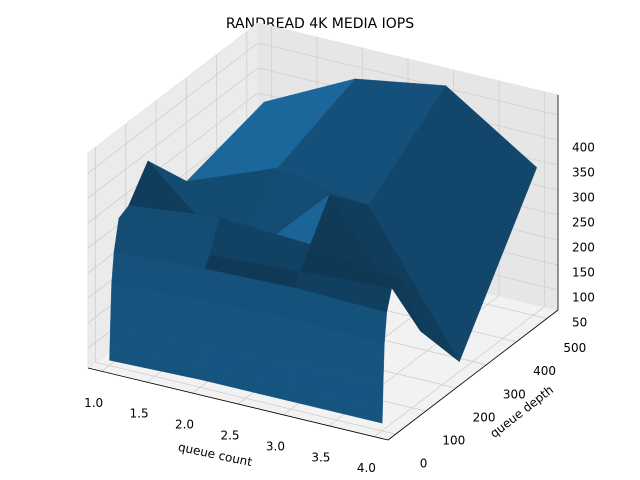  What do you see at coordinates (583, 223) in the screenshot?
I see `z-tick-label: 250` at bounding box center [583, 223].